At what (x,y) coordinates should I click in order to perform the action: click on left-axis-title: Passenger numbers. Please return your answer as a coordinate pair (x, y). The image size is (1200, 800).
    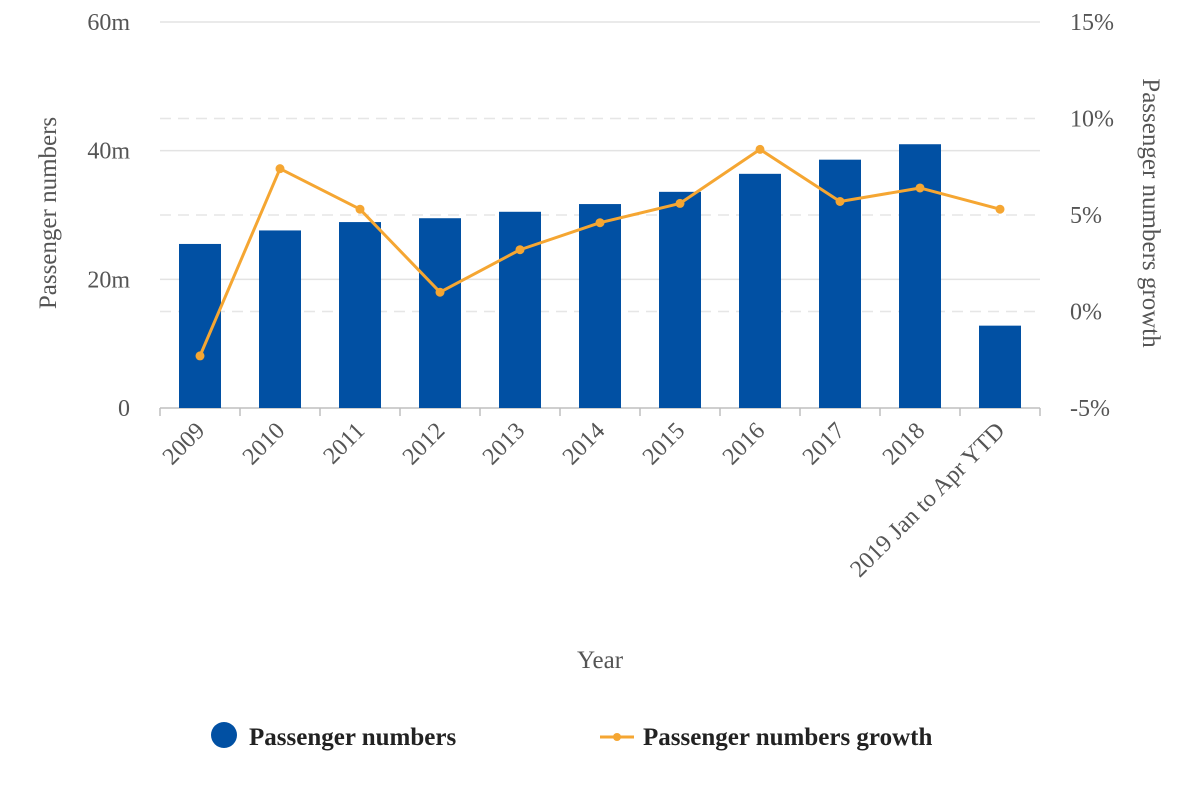
    Looking at the image, I should click on (48, 213).